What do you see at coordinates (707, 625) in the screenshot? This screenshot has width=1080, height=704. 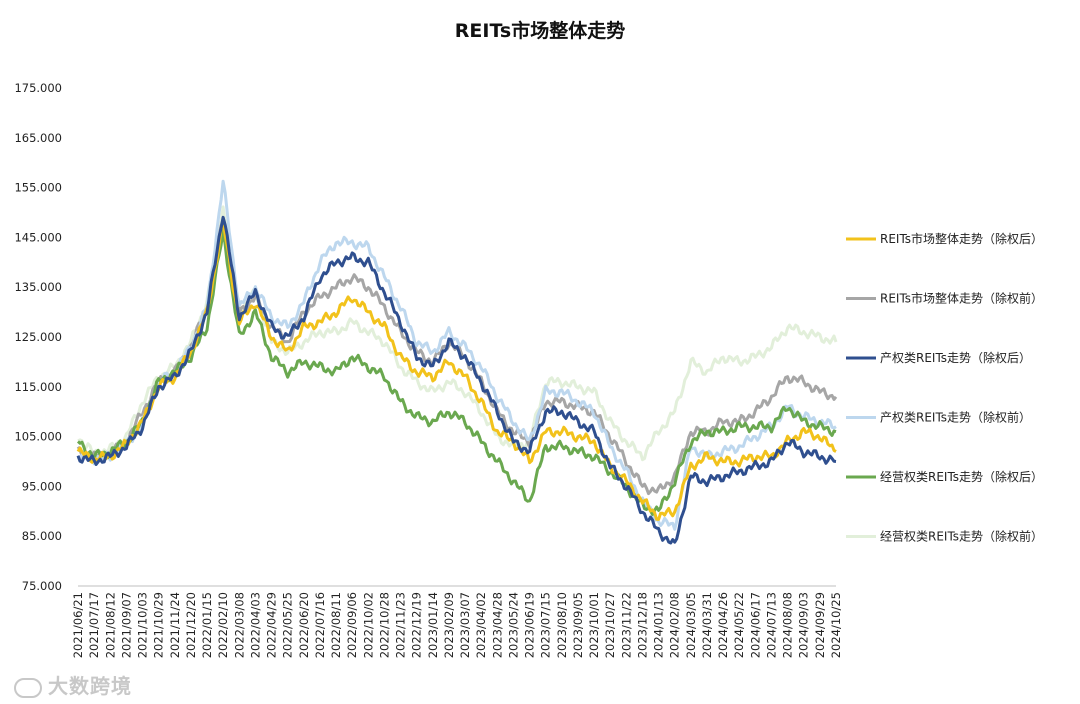 I see `x-tick-label: 2024/03/31` at bounding box center [707, 625].